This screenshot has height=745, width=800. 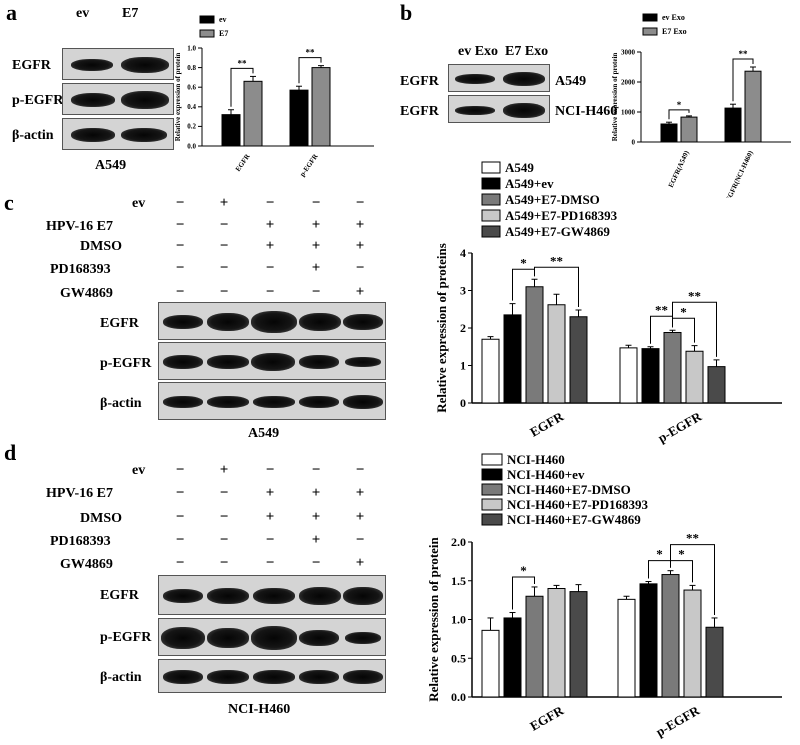 What do you see at coordinates (191, 127) in the screenshot?
I see `y-tick-label: 0.2` at bounding box center [191, 127].